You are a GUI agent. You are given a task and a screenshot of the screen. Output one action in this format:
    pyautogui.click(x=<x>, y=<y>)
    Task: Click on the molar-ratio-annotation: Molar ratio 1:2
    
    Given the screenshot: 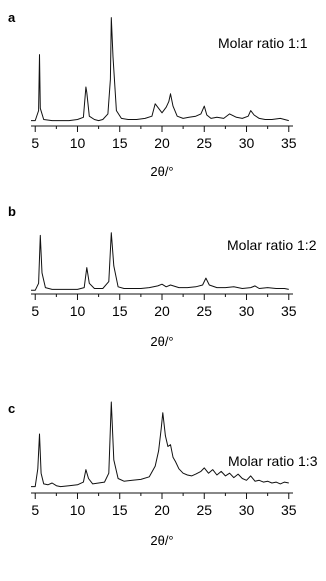 What is the action you would take?
    pyautogui.click(x=272, y=245)
    